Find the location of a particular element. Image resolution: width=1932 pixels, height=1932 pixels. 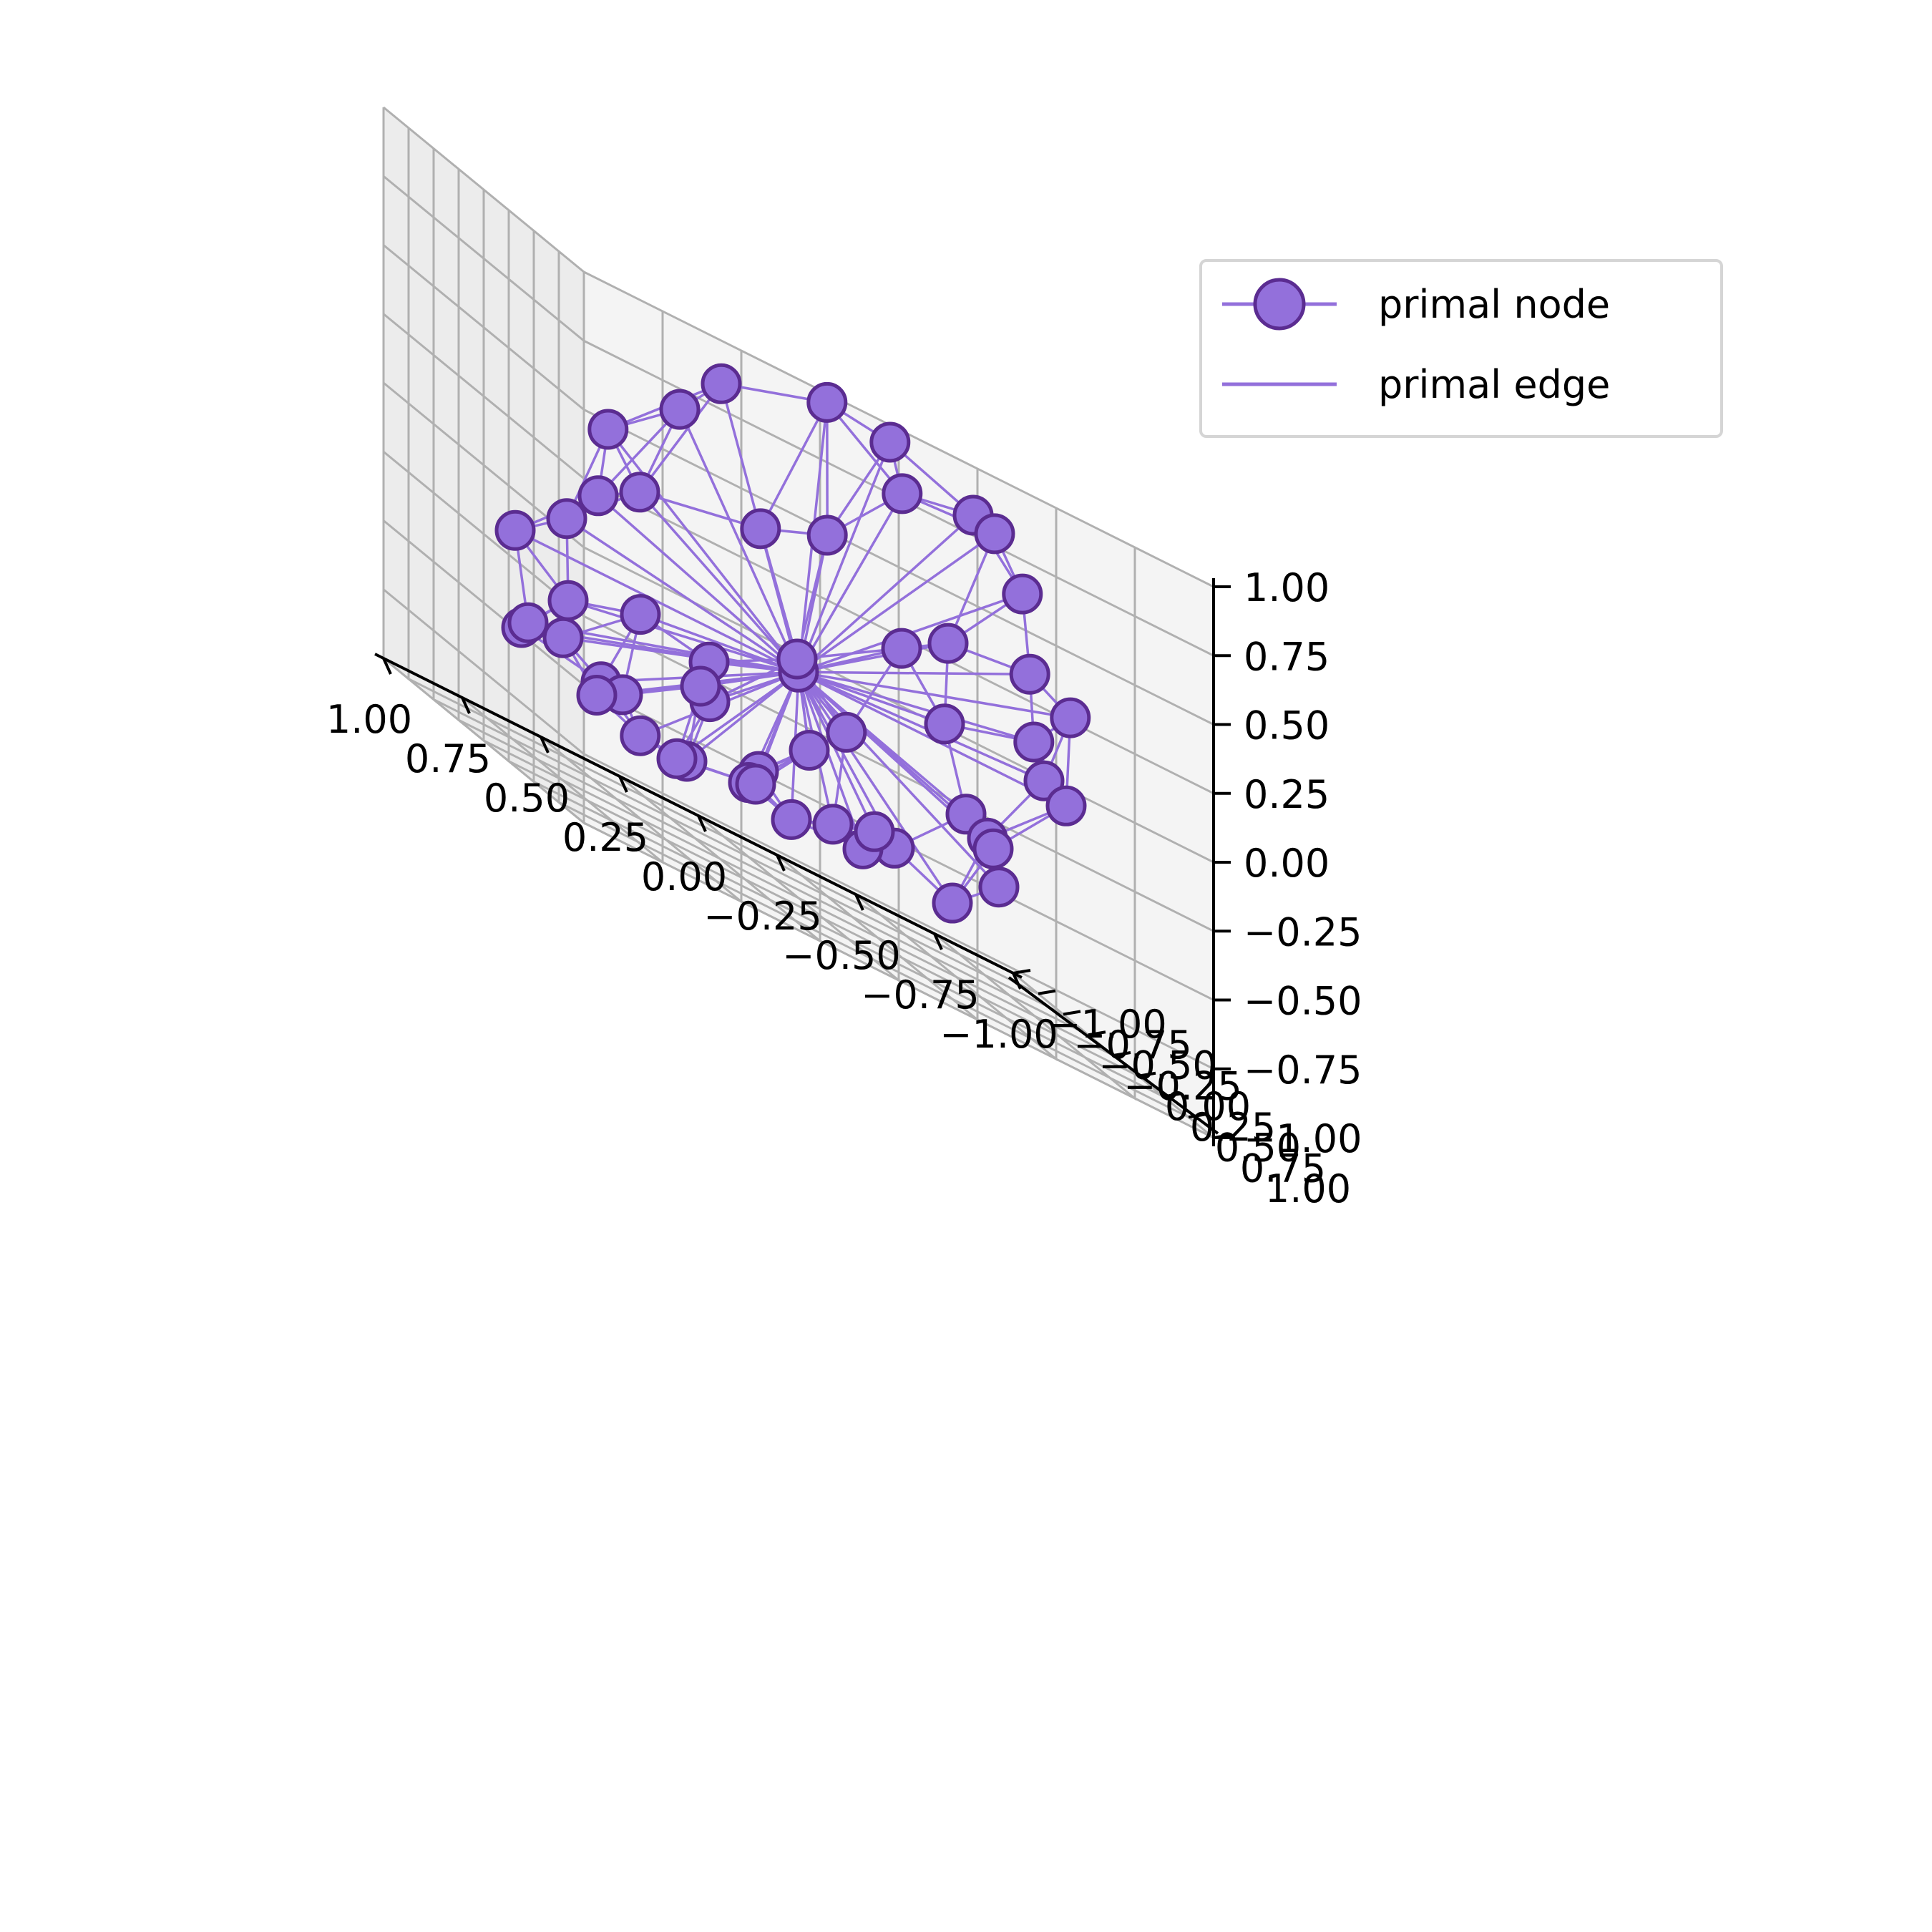

nodes-layer is located at coordinates (792, 643).